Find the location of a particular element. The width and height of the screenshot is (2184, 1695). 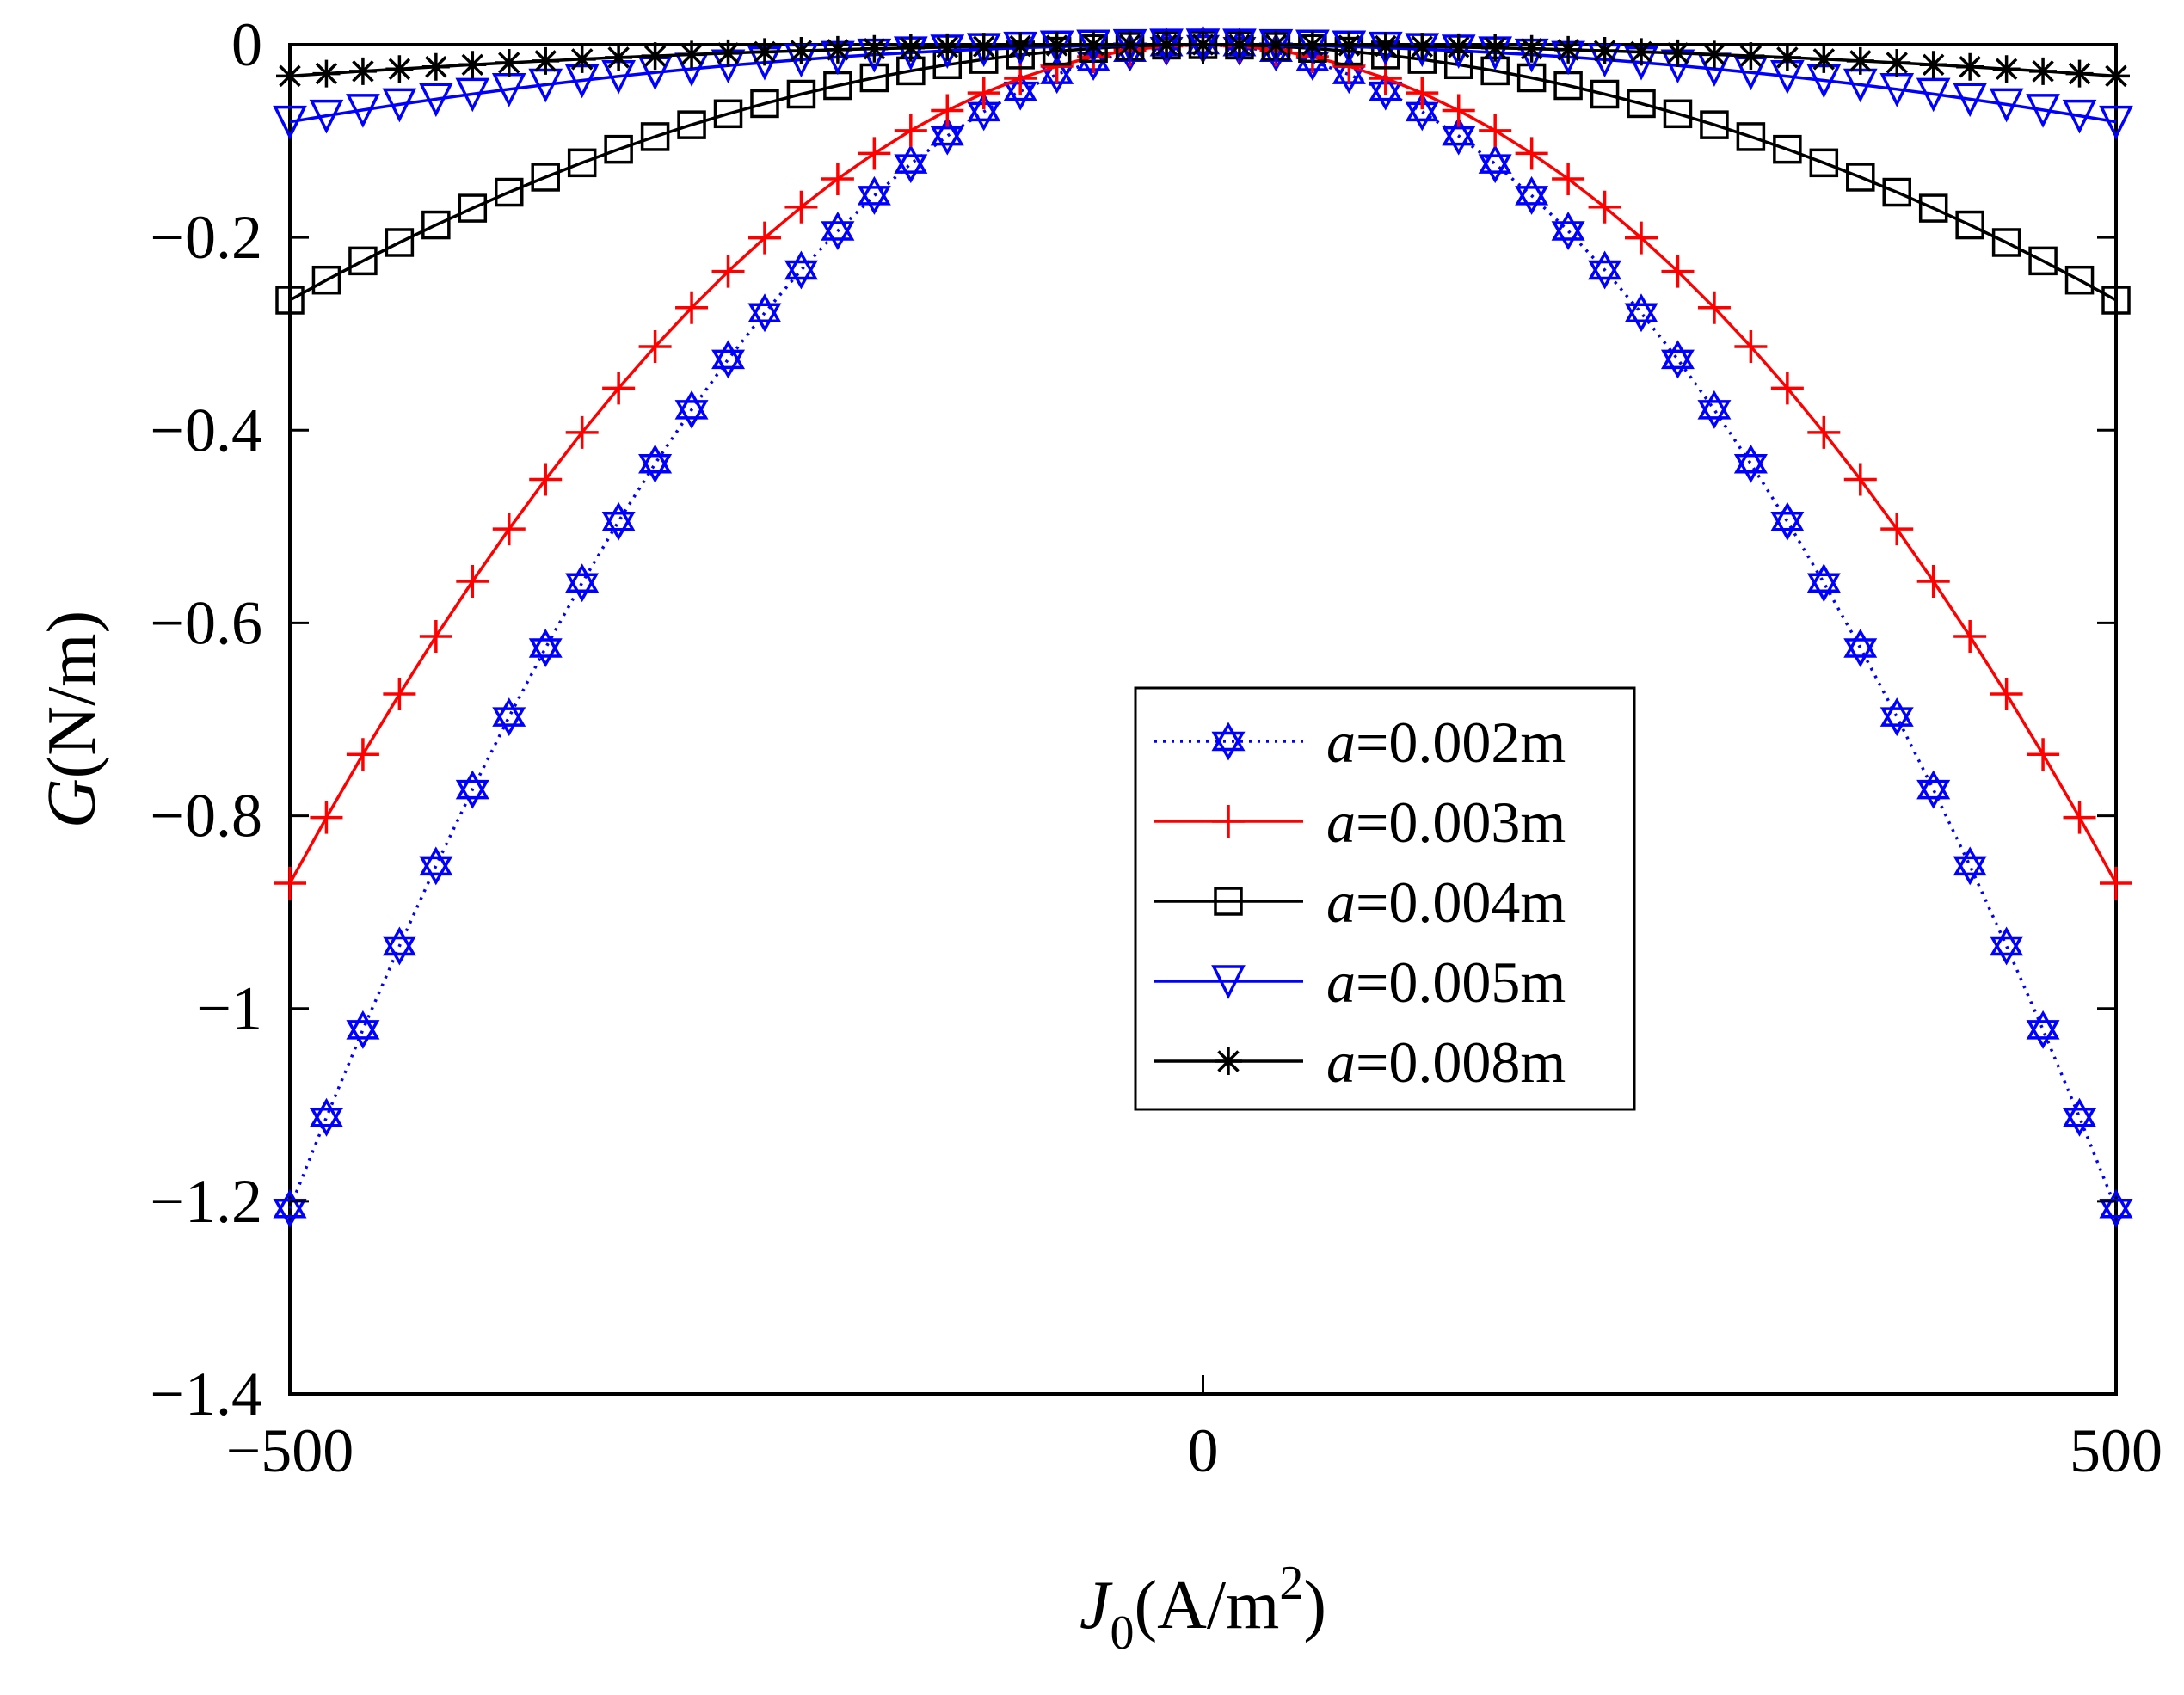

y-axis-label-unit: (N/m) is located at coordinates (72, 695).